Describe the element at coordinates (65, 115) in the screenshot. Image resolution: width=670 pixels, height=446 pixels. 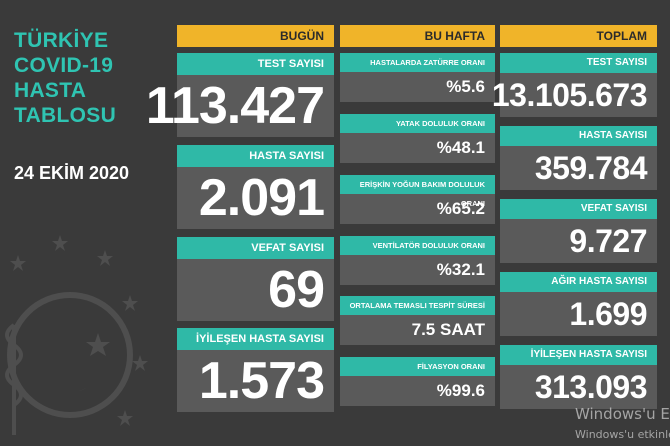
I see `title-line-4: TABLOSU` at that location.